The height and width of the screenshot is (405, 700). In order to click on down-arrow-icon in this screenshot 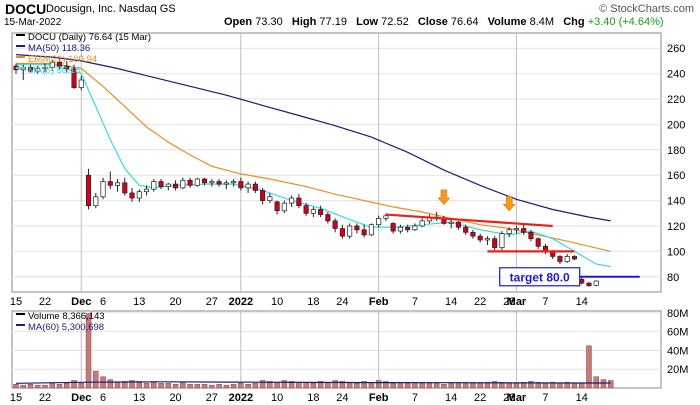, I will do `click(509, 203)`.